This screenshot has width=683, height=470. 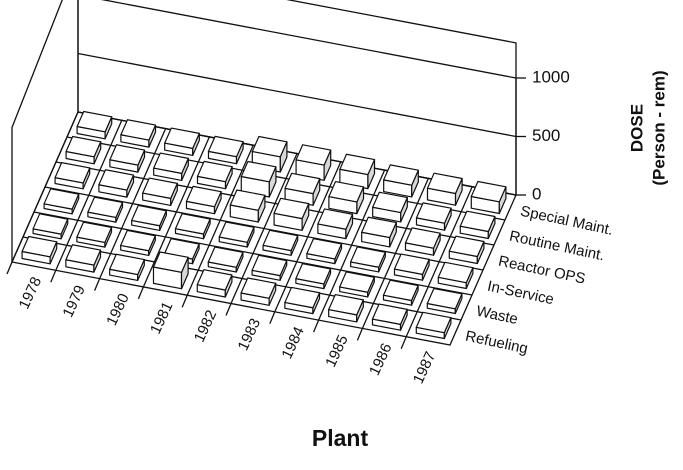 What do you see at coordinates (118, 309) in the screenshot?
I see `x-tick-label: 1980` at bounding box center [118, 309].